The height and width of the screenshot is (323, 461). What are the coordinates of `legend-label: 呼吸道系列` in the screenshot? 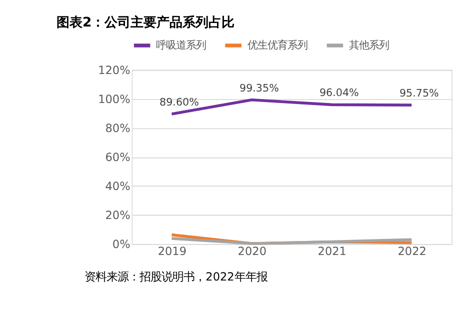 It's located at (181, 45).